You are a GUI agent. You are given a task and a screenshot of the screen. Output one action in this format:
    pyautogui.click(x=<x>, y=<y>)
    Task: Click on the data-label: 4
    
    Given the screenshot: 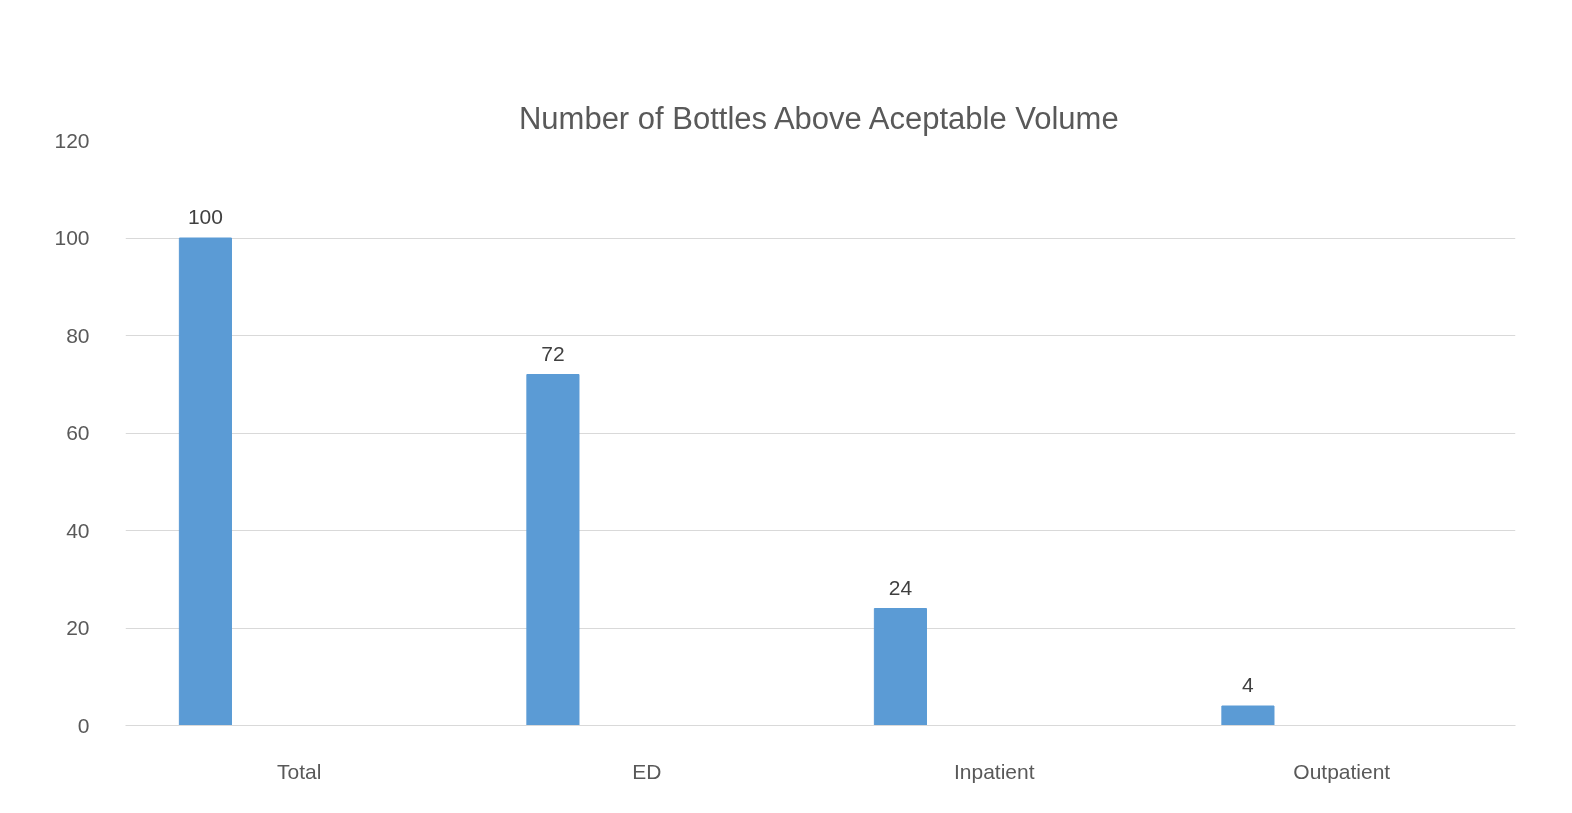 What is the action you would take?
    pyautogui.click(x=1248, y=684)
    